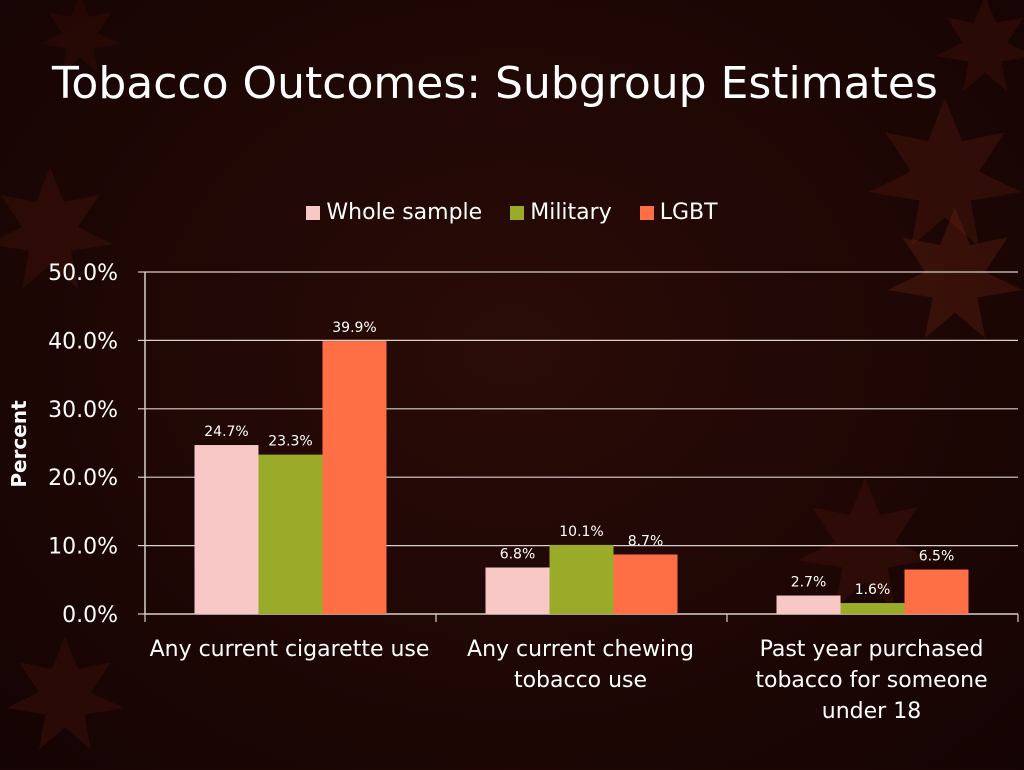 This screenshot has width=1024, height=770. What do you see at coordinates (90, 615) in the screenshot?
I see `y-tick-label: 0.0%` at bounding box center [90, 615].